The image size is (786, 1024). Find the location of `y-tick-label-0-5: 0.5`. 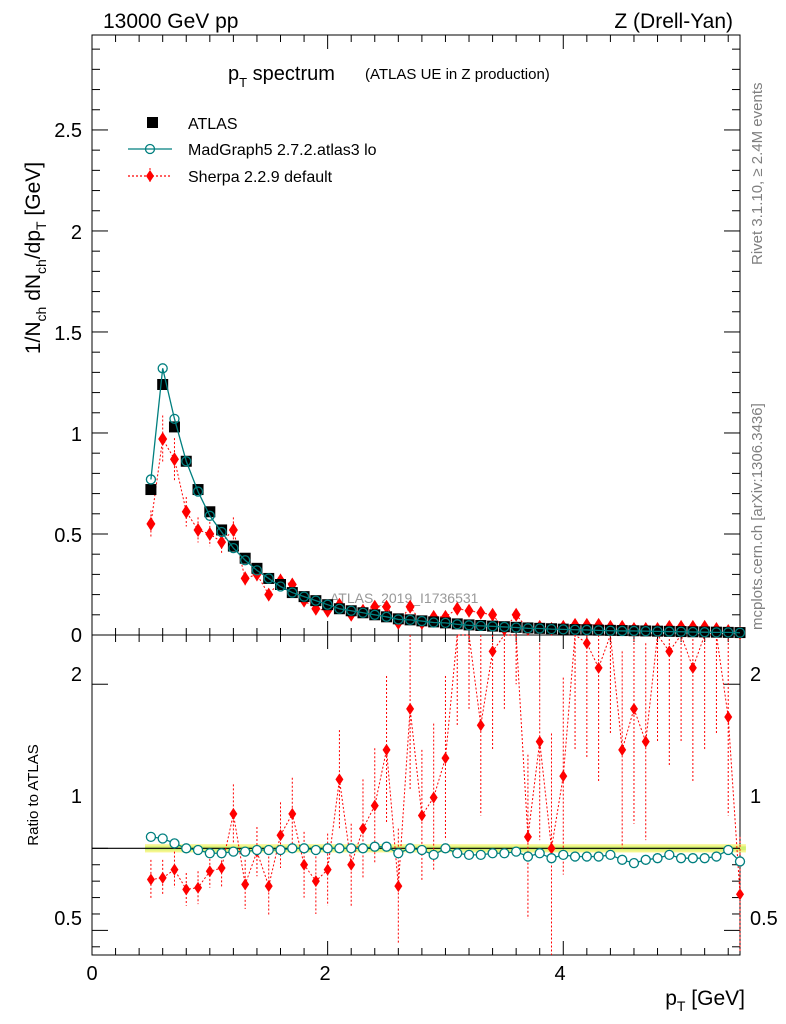

y-tick-label-0-5: 0.5 is located at coordinates (68, 536).